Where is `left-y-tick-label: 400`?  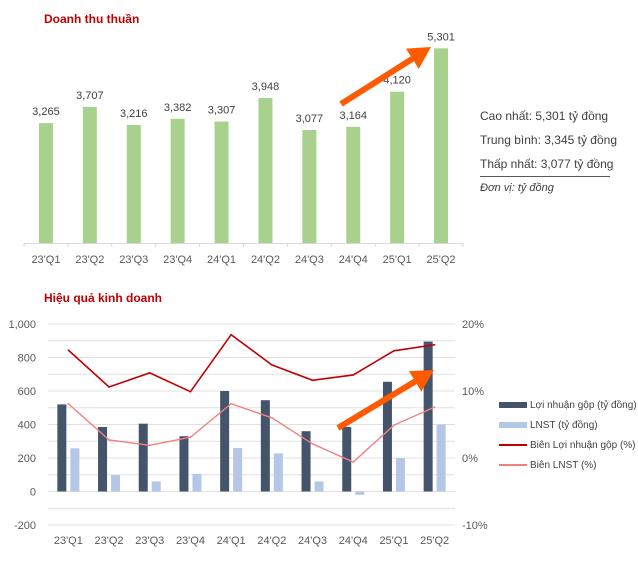
left-y-tick-label: 400 is located at coordinates (27, 426).